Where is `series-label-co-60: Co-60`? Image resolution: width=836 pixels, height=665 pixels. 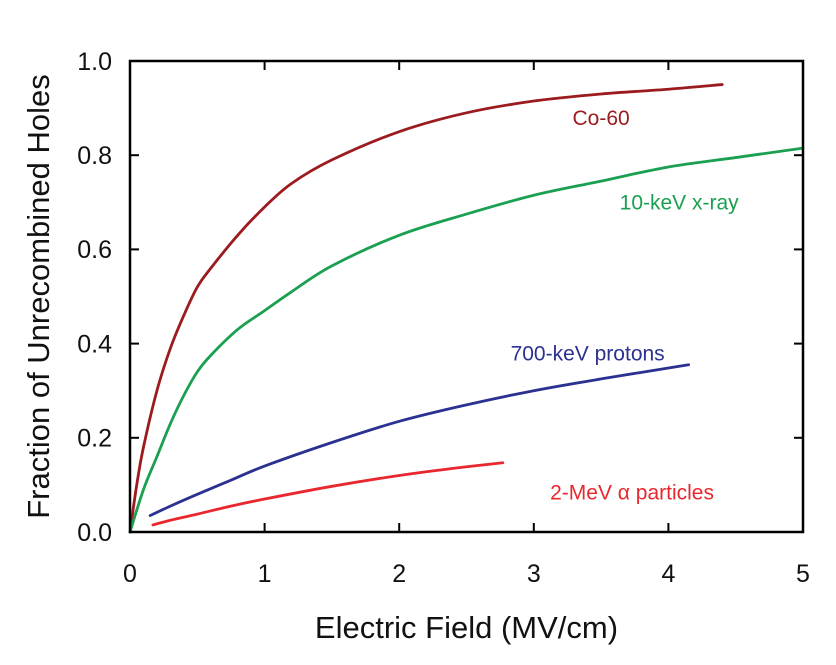
series-label-co-60: Co-60 is located at coordinates (600, 118).